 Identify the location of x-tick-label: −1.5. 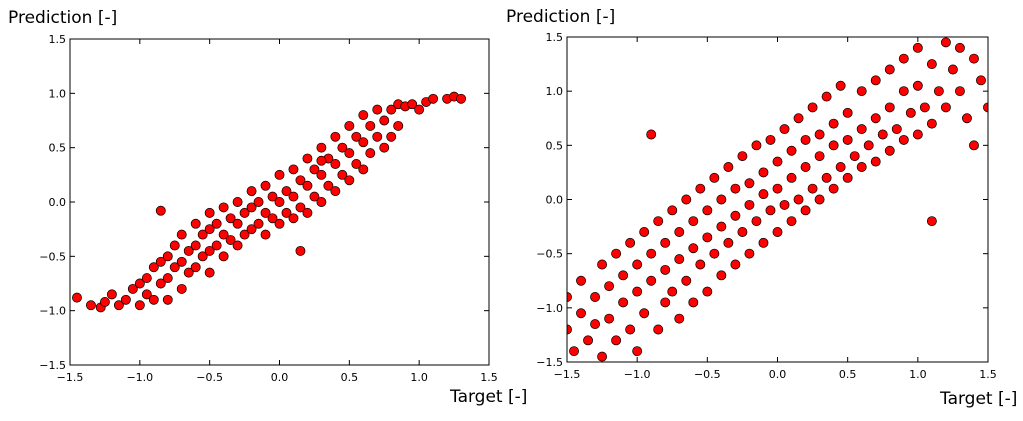
(70, 377).